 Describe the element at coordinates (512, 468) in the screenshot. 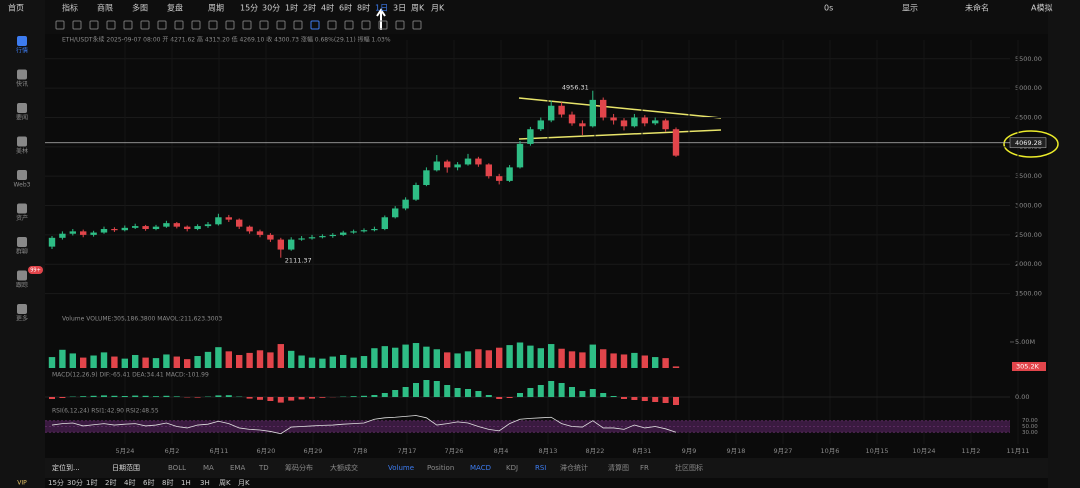

I see `bottom-tab: KDJ` at that location.